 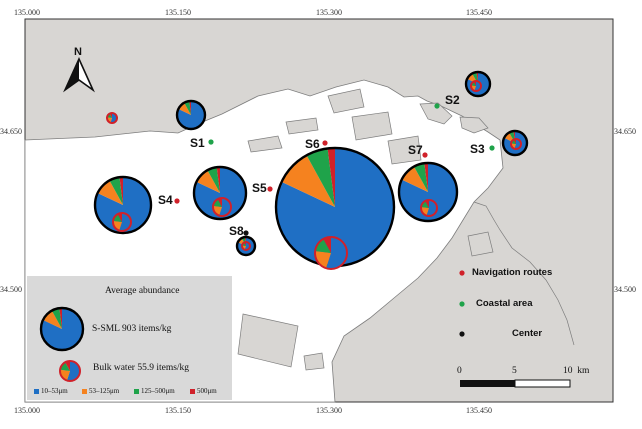 What do you see at coordinates (165, 200) in the screenshot?
I see `site-label-s4: S4` at bounding box center [165, 200].